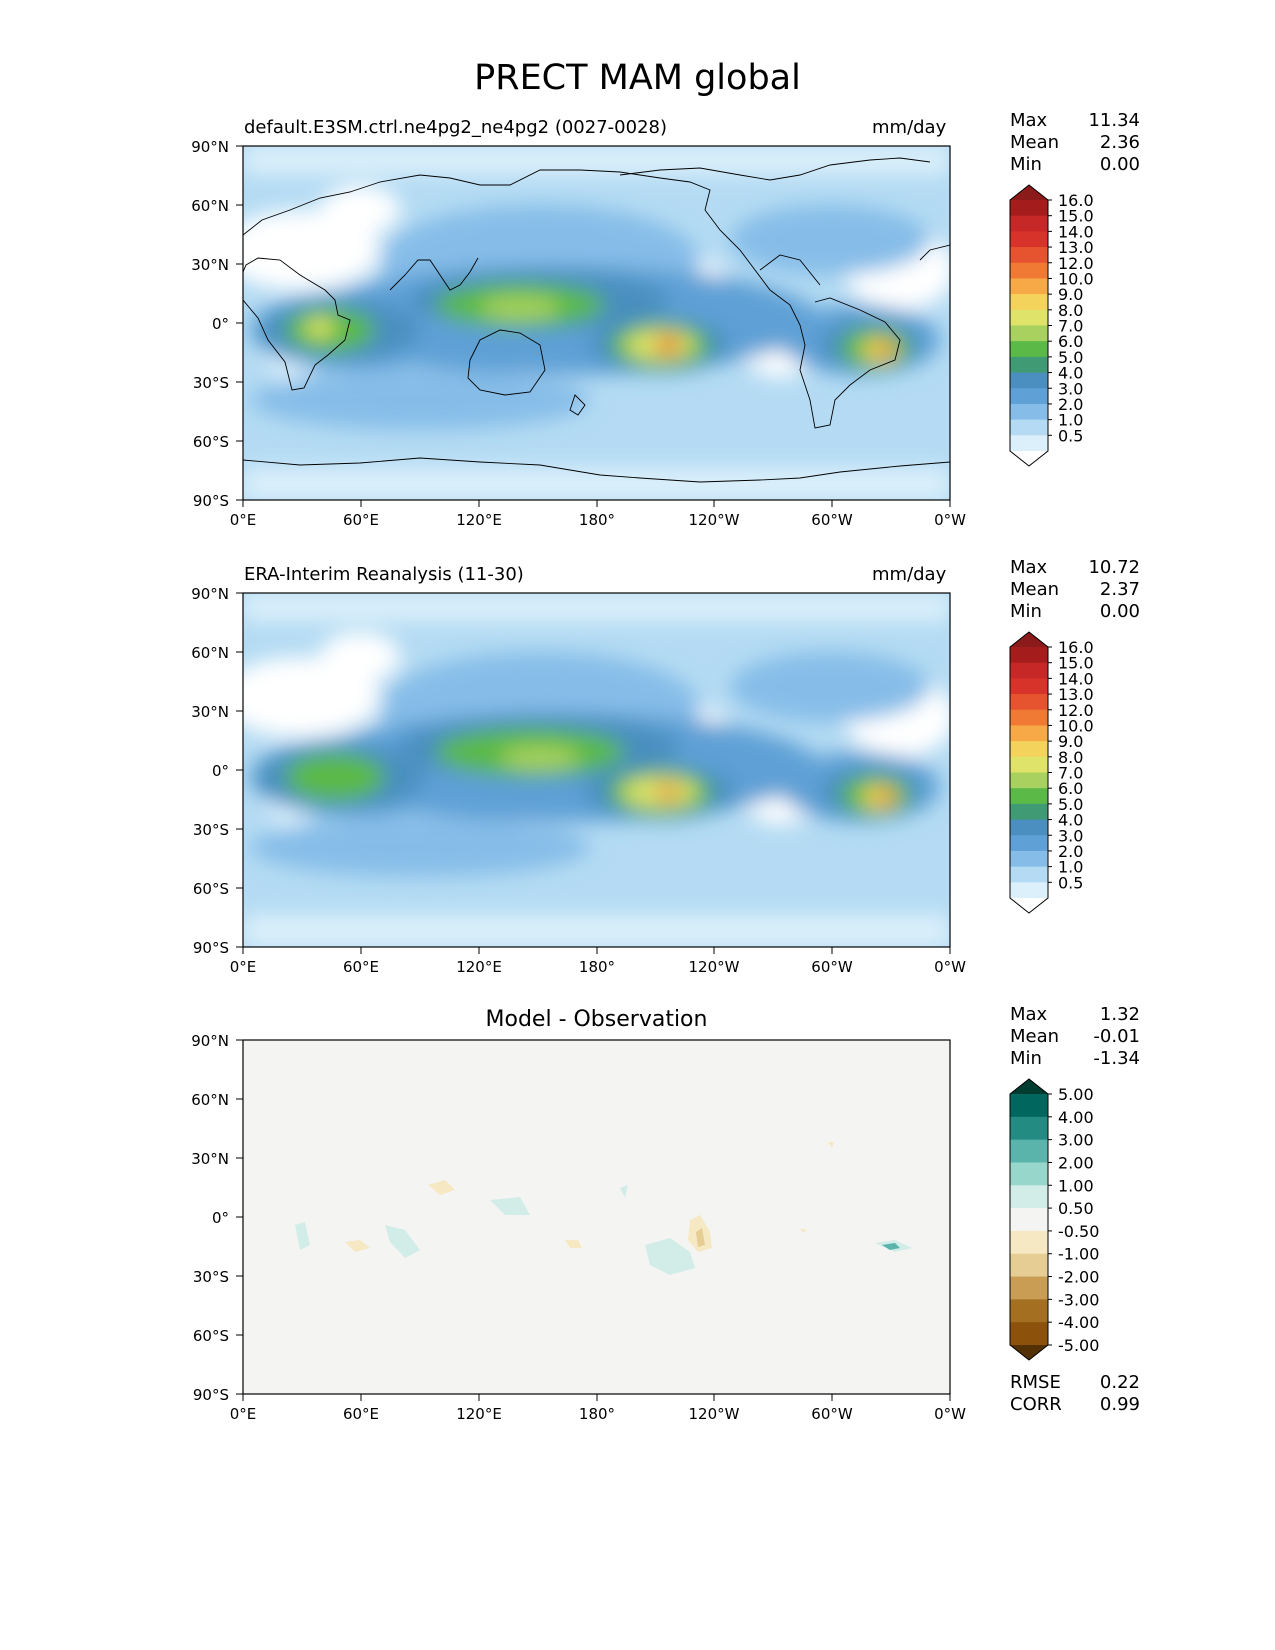 This screenshot has width=1275, height=1650. What do you see at coordinates (1078, 1231) in the screenshot?
I see `colorbar-tick-label: -0.50` at bounding box center [1078, 1231].